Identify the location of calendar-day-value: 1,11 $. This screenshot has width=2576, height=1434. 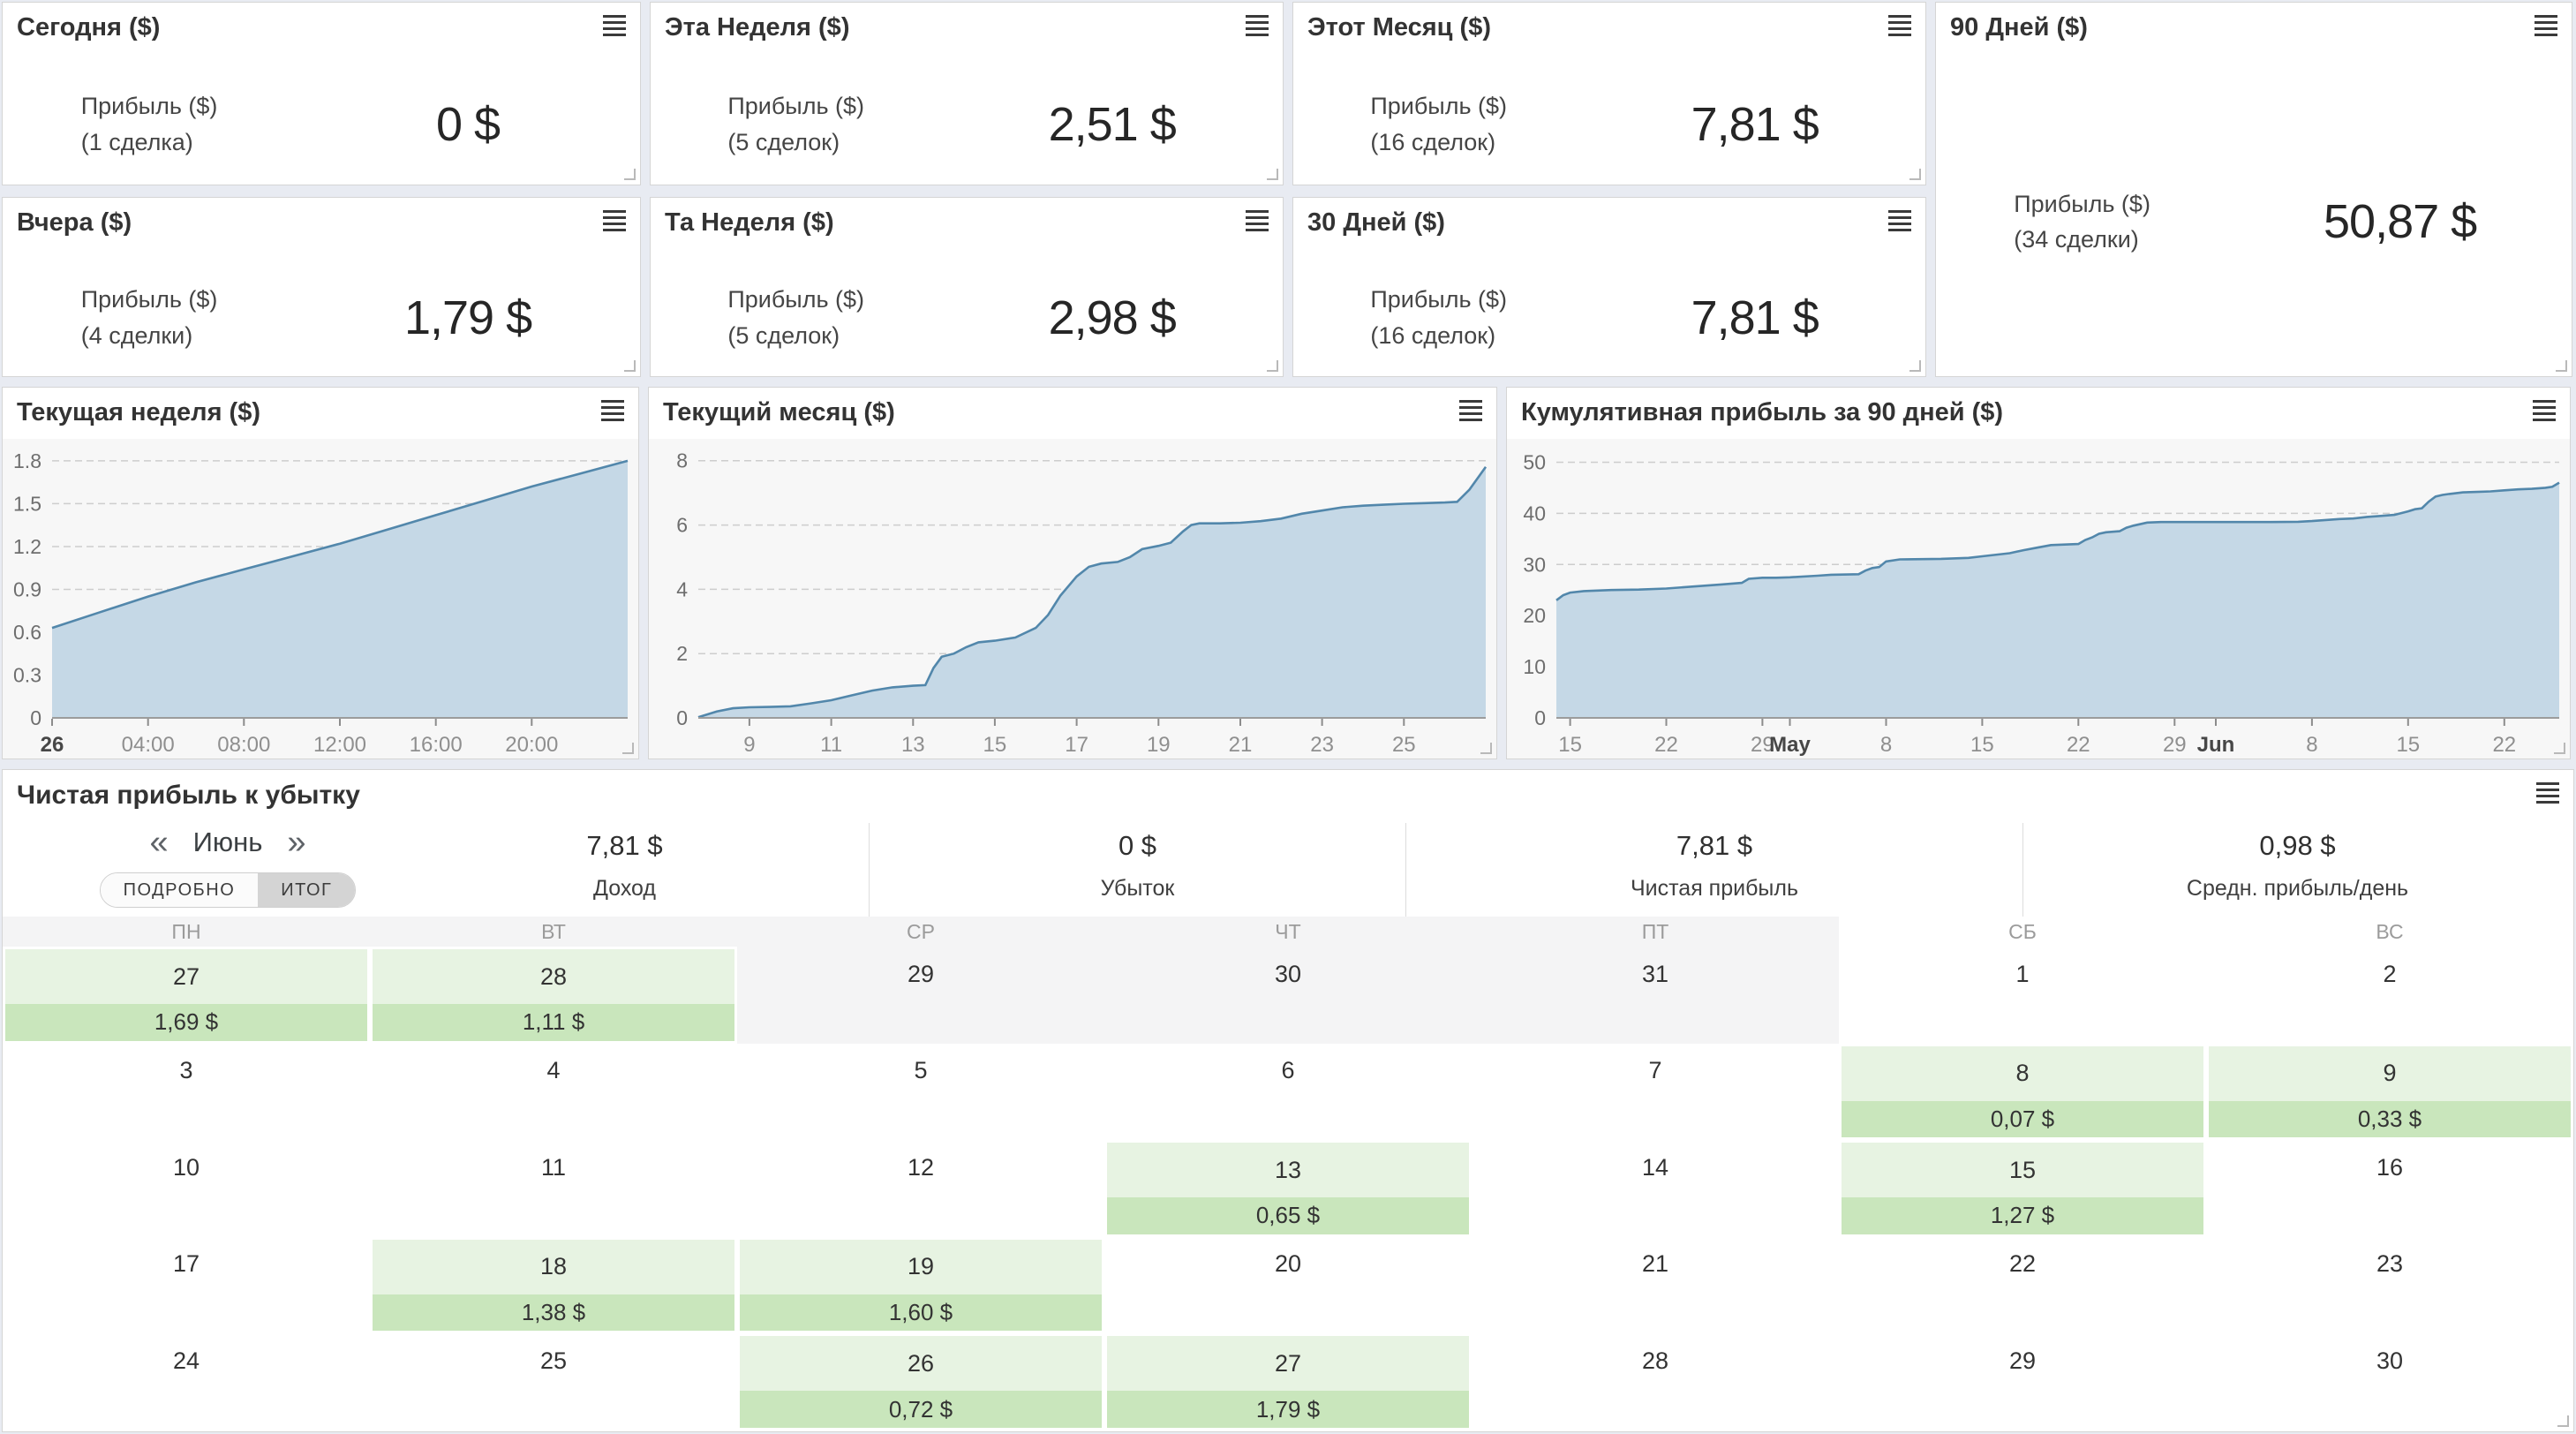
(554, 1022).